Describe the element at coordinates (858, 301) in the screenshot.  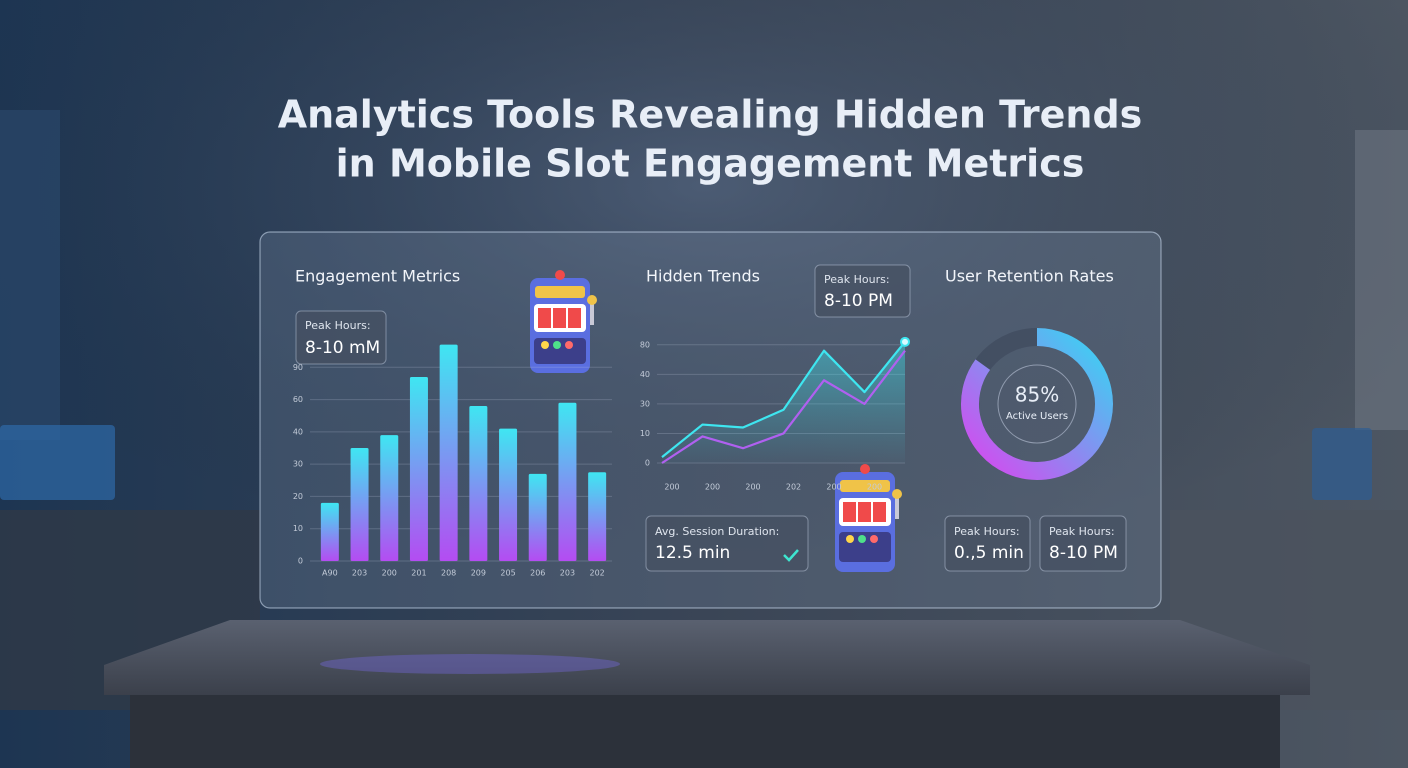
I see `callout-value: 8-10 PM` at that location.